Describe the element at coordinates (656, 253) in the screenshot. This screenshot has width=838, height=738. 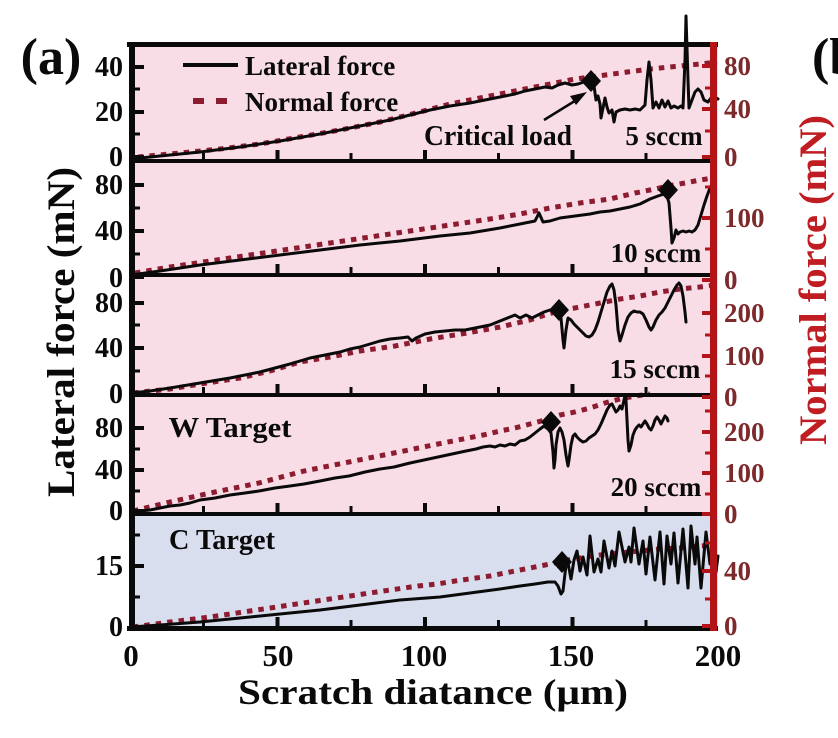
I see `svg-text: 10 sccm` at that location.